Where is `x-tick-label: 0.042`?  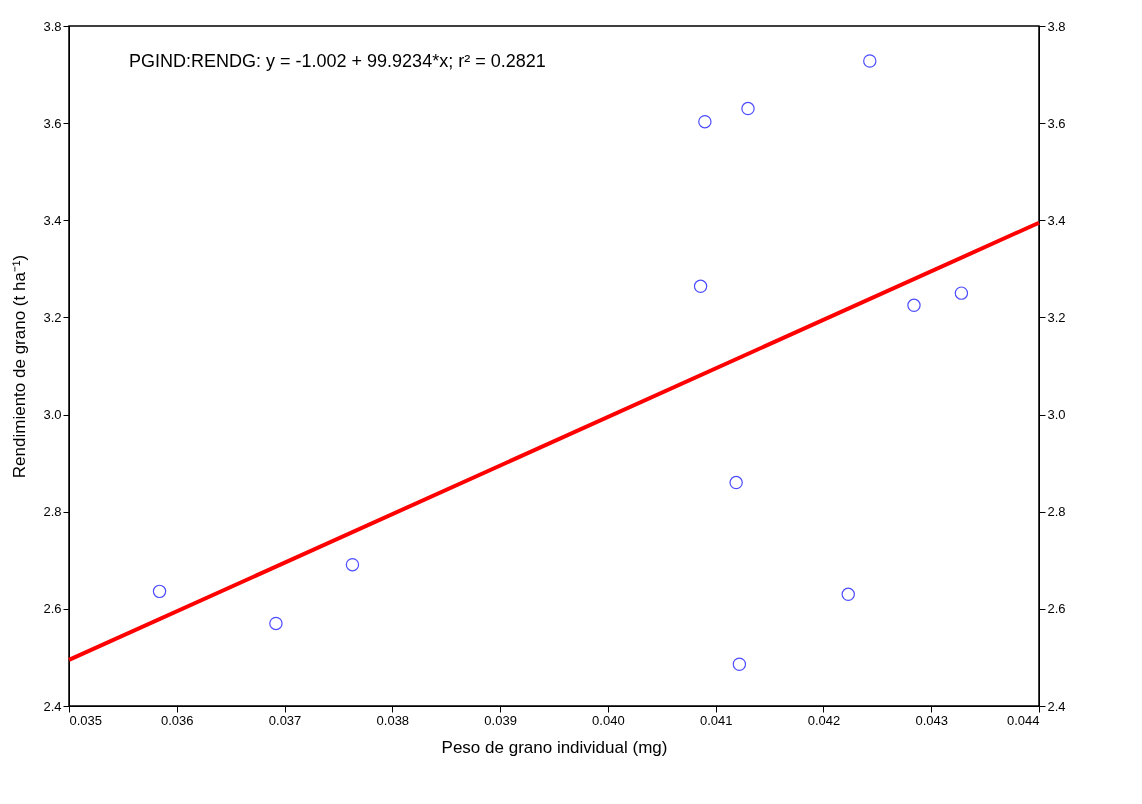 x-tick-label: 0.042 is located at coordinates (824, 720).